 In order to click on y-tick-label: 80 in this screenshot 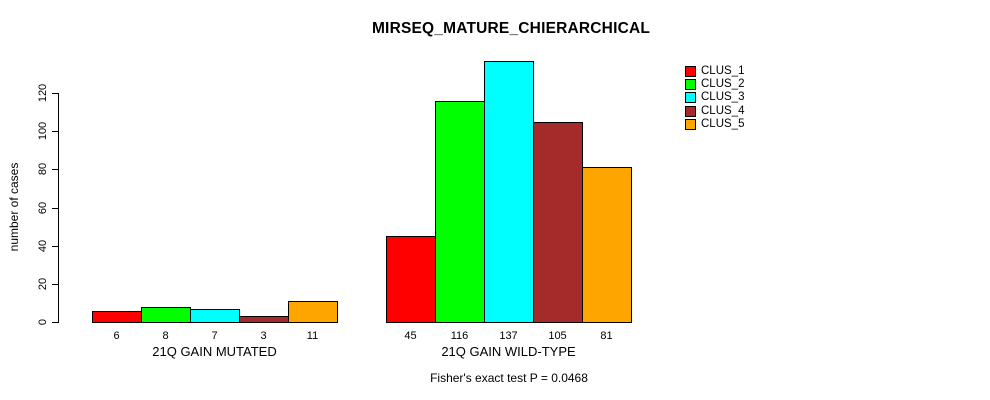, I will do `click(43, 169)`.